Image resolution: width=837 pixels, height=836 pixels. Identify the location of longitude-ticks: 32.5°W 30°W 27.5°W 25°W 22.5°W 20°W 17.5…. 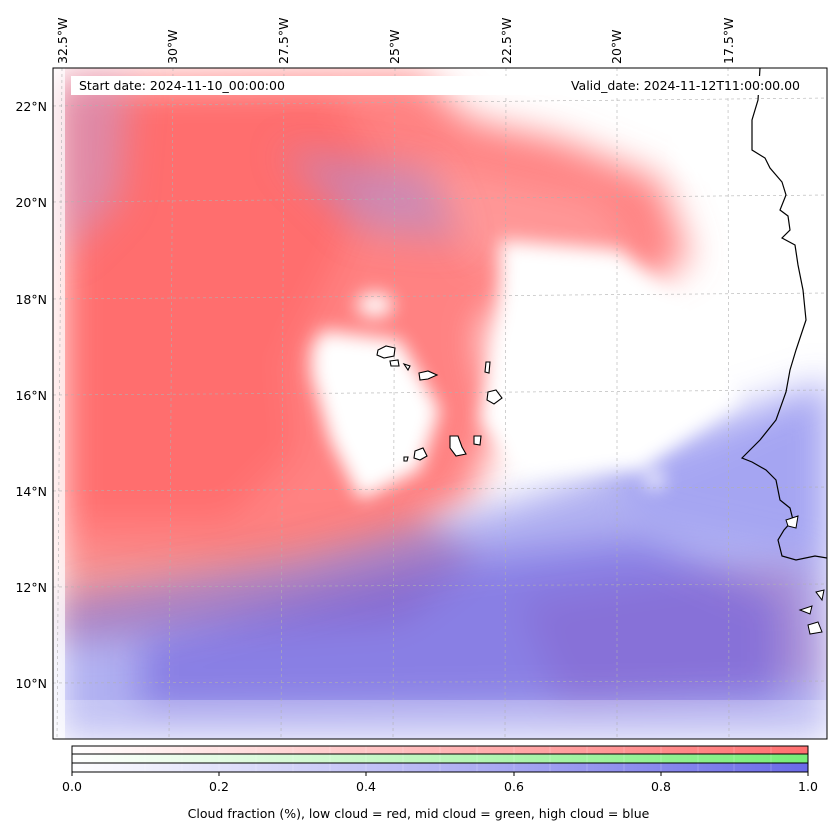
(395, 41).